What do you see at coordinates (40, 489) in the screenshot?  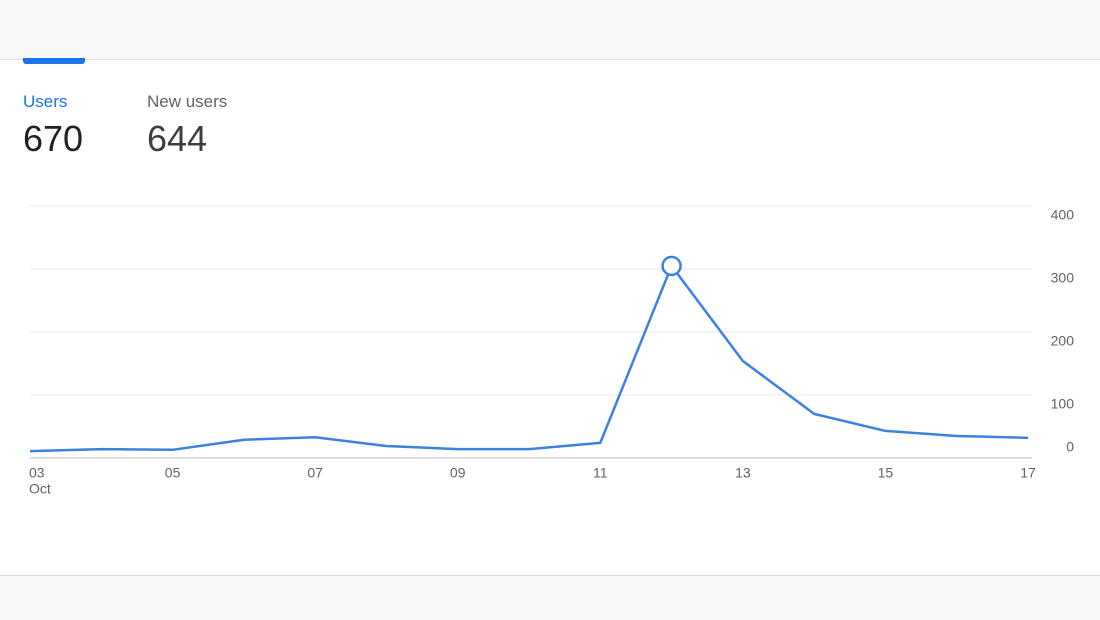 I see `x-sublabel: Oct` at bounding box center [40, 489].